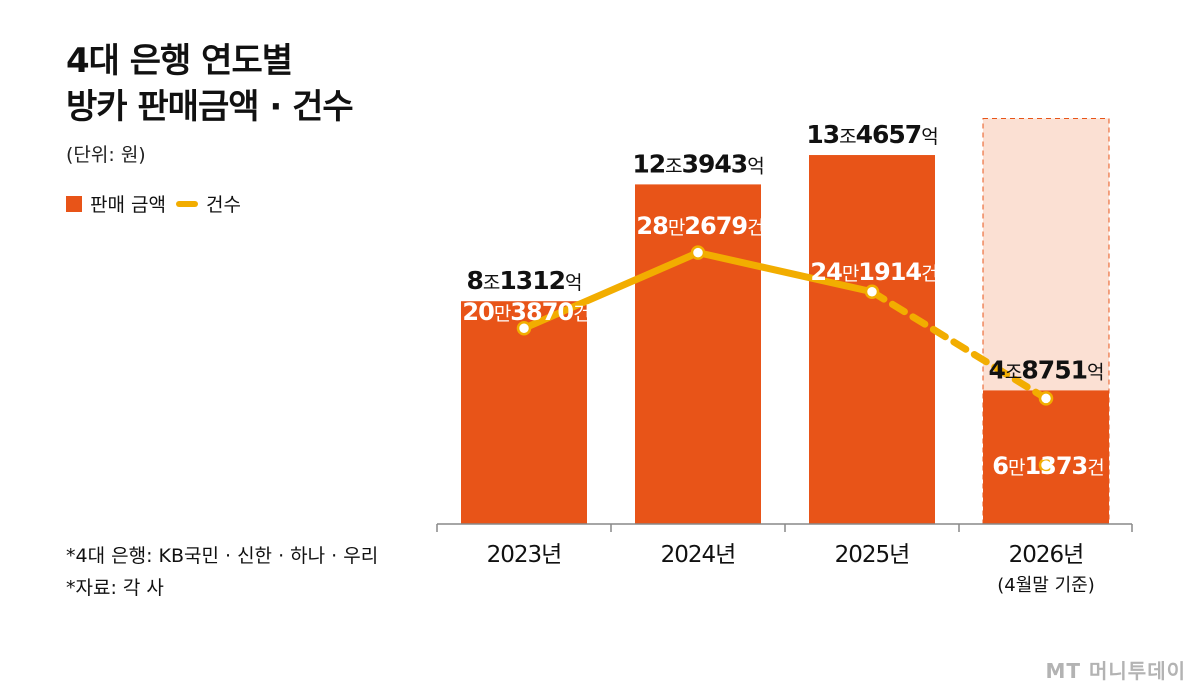 This screenshot has height=692, width=1200. What do you see at coordinates (648, 163) in the screenshot?
I see `bar-value-label-2-part-1: 12` at bounding box center [648, 163].